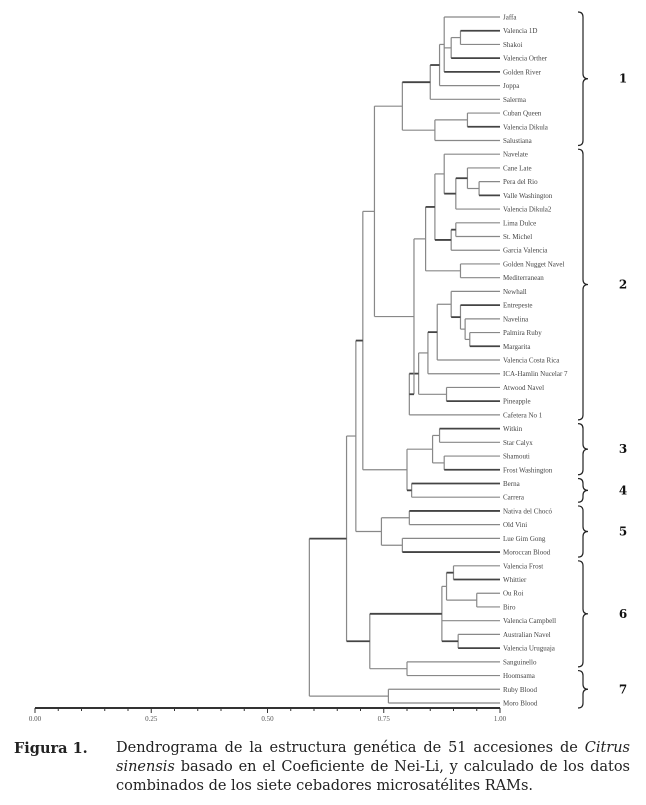 The image size is (646, 805). What do you see at coordinates (520, 182) in the screenshot?
I see `leaf-label: Pera del Rio` at bounding box center [520, 182].